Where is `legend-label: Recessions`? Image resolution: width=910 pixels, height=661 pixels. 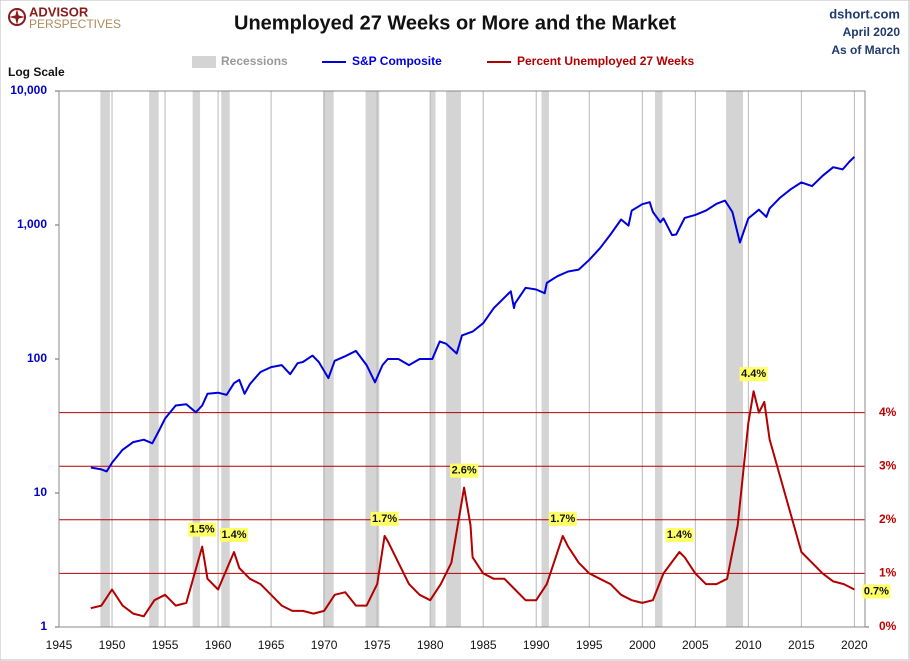
legend-label: Recessions is located at coordinates (254, 61).